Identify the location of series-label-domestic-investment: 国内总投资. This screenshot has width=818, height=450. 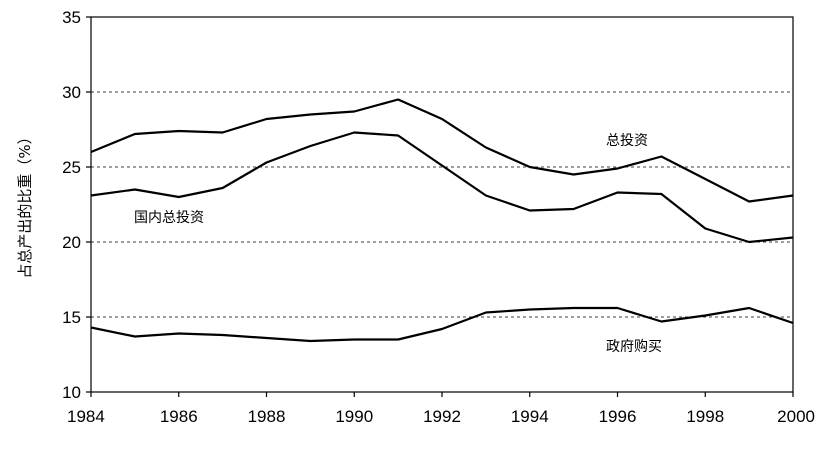
(169, 218).